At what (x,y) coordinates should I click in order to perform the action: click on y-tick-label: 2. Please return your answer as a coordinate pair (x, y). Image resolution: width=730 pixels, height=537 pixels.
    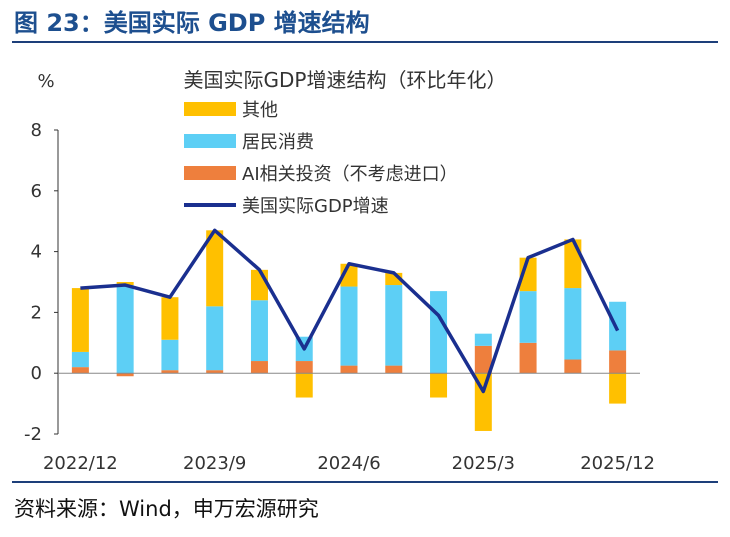
    Looking at the image, I should click on (36, 312).